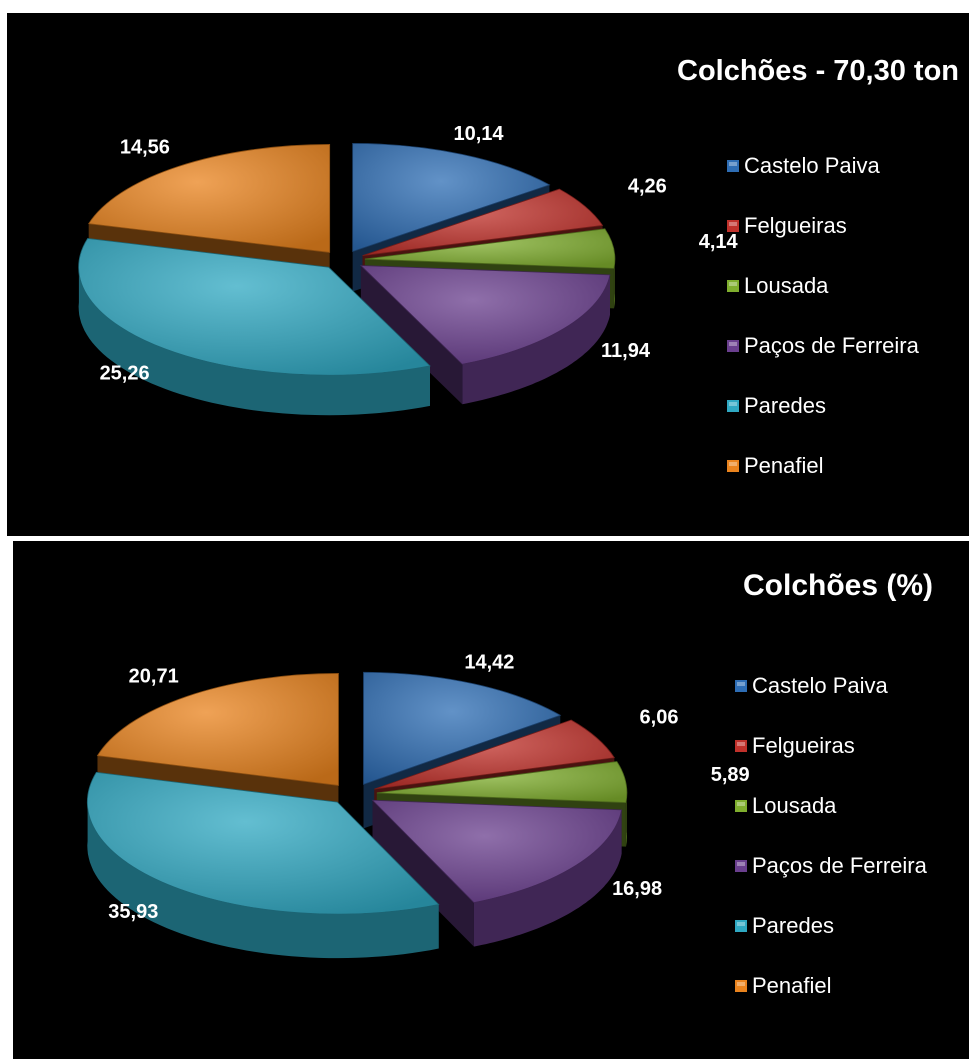  I want to click on data-label: 5,89, so click(730, 775).